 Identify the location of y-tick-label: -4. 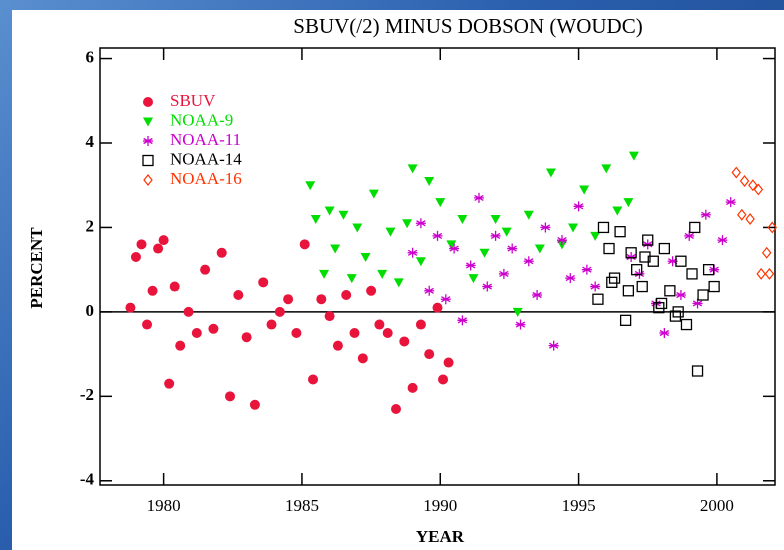
(87, 479).